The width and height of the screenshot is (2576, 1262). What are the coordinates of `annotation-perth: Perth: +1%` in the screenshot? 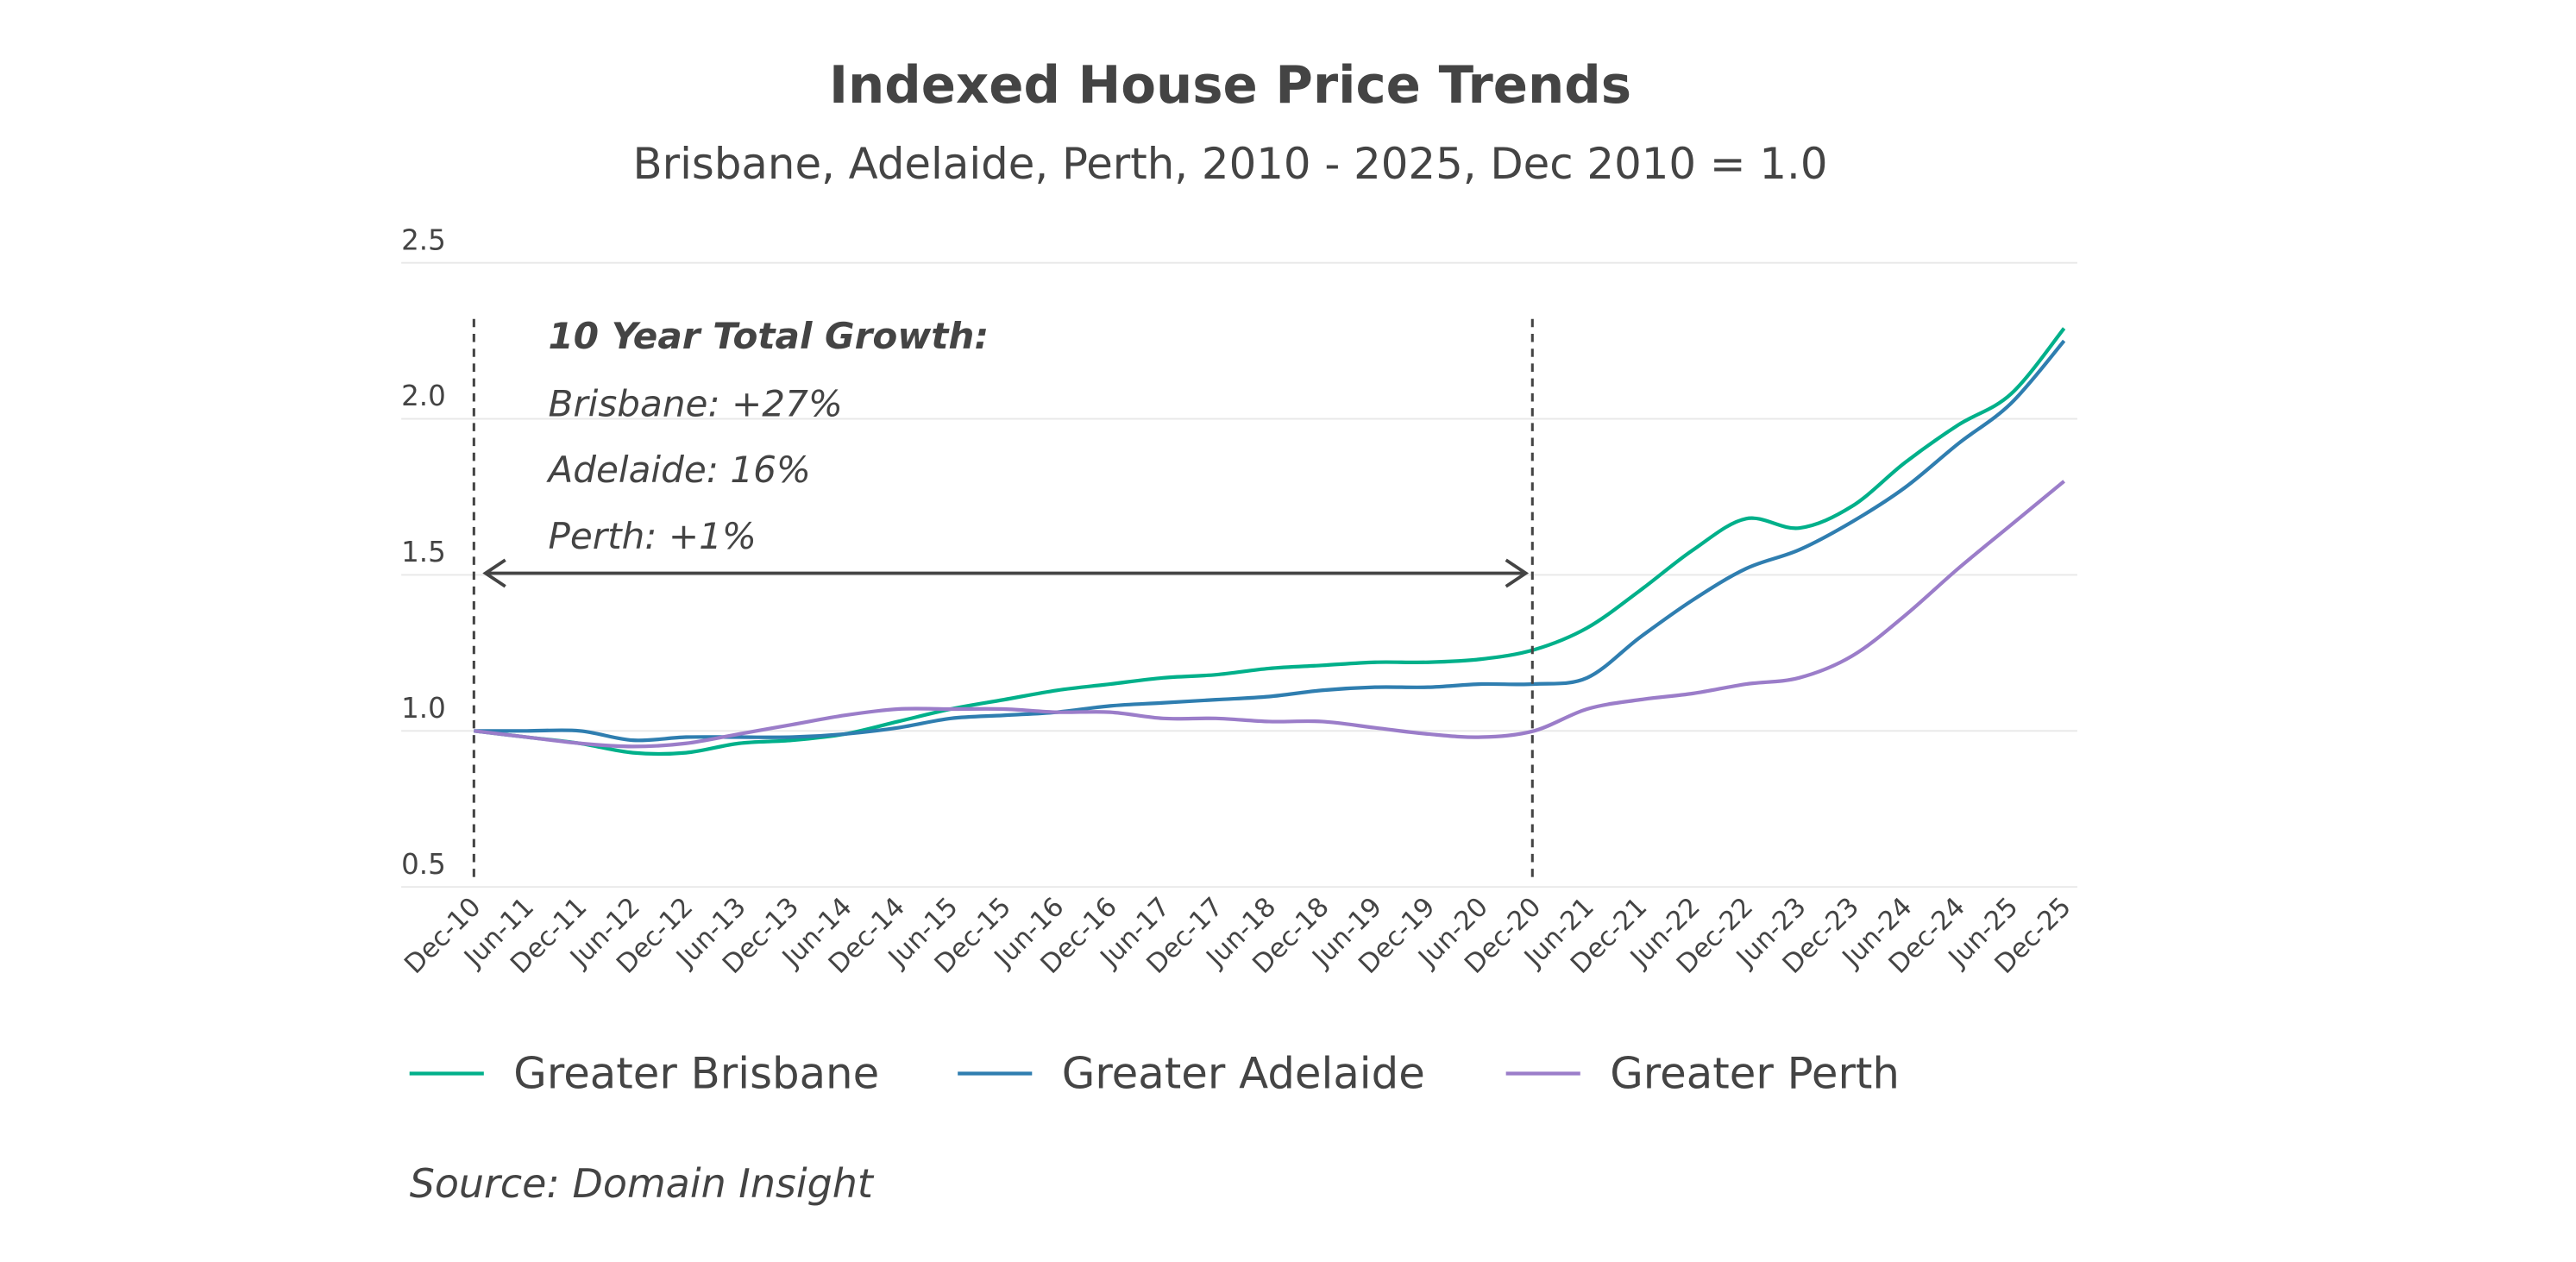 It's located at (652, 536).